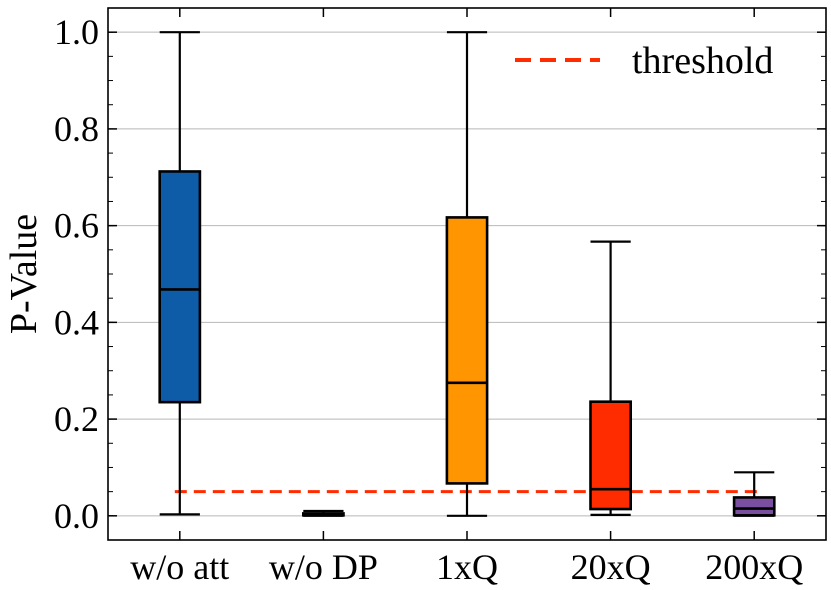  I want to click on box-20xq, so click(611, 378).